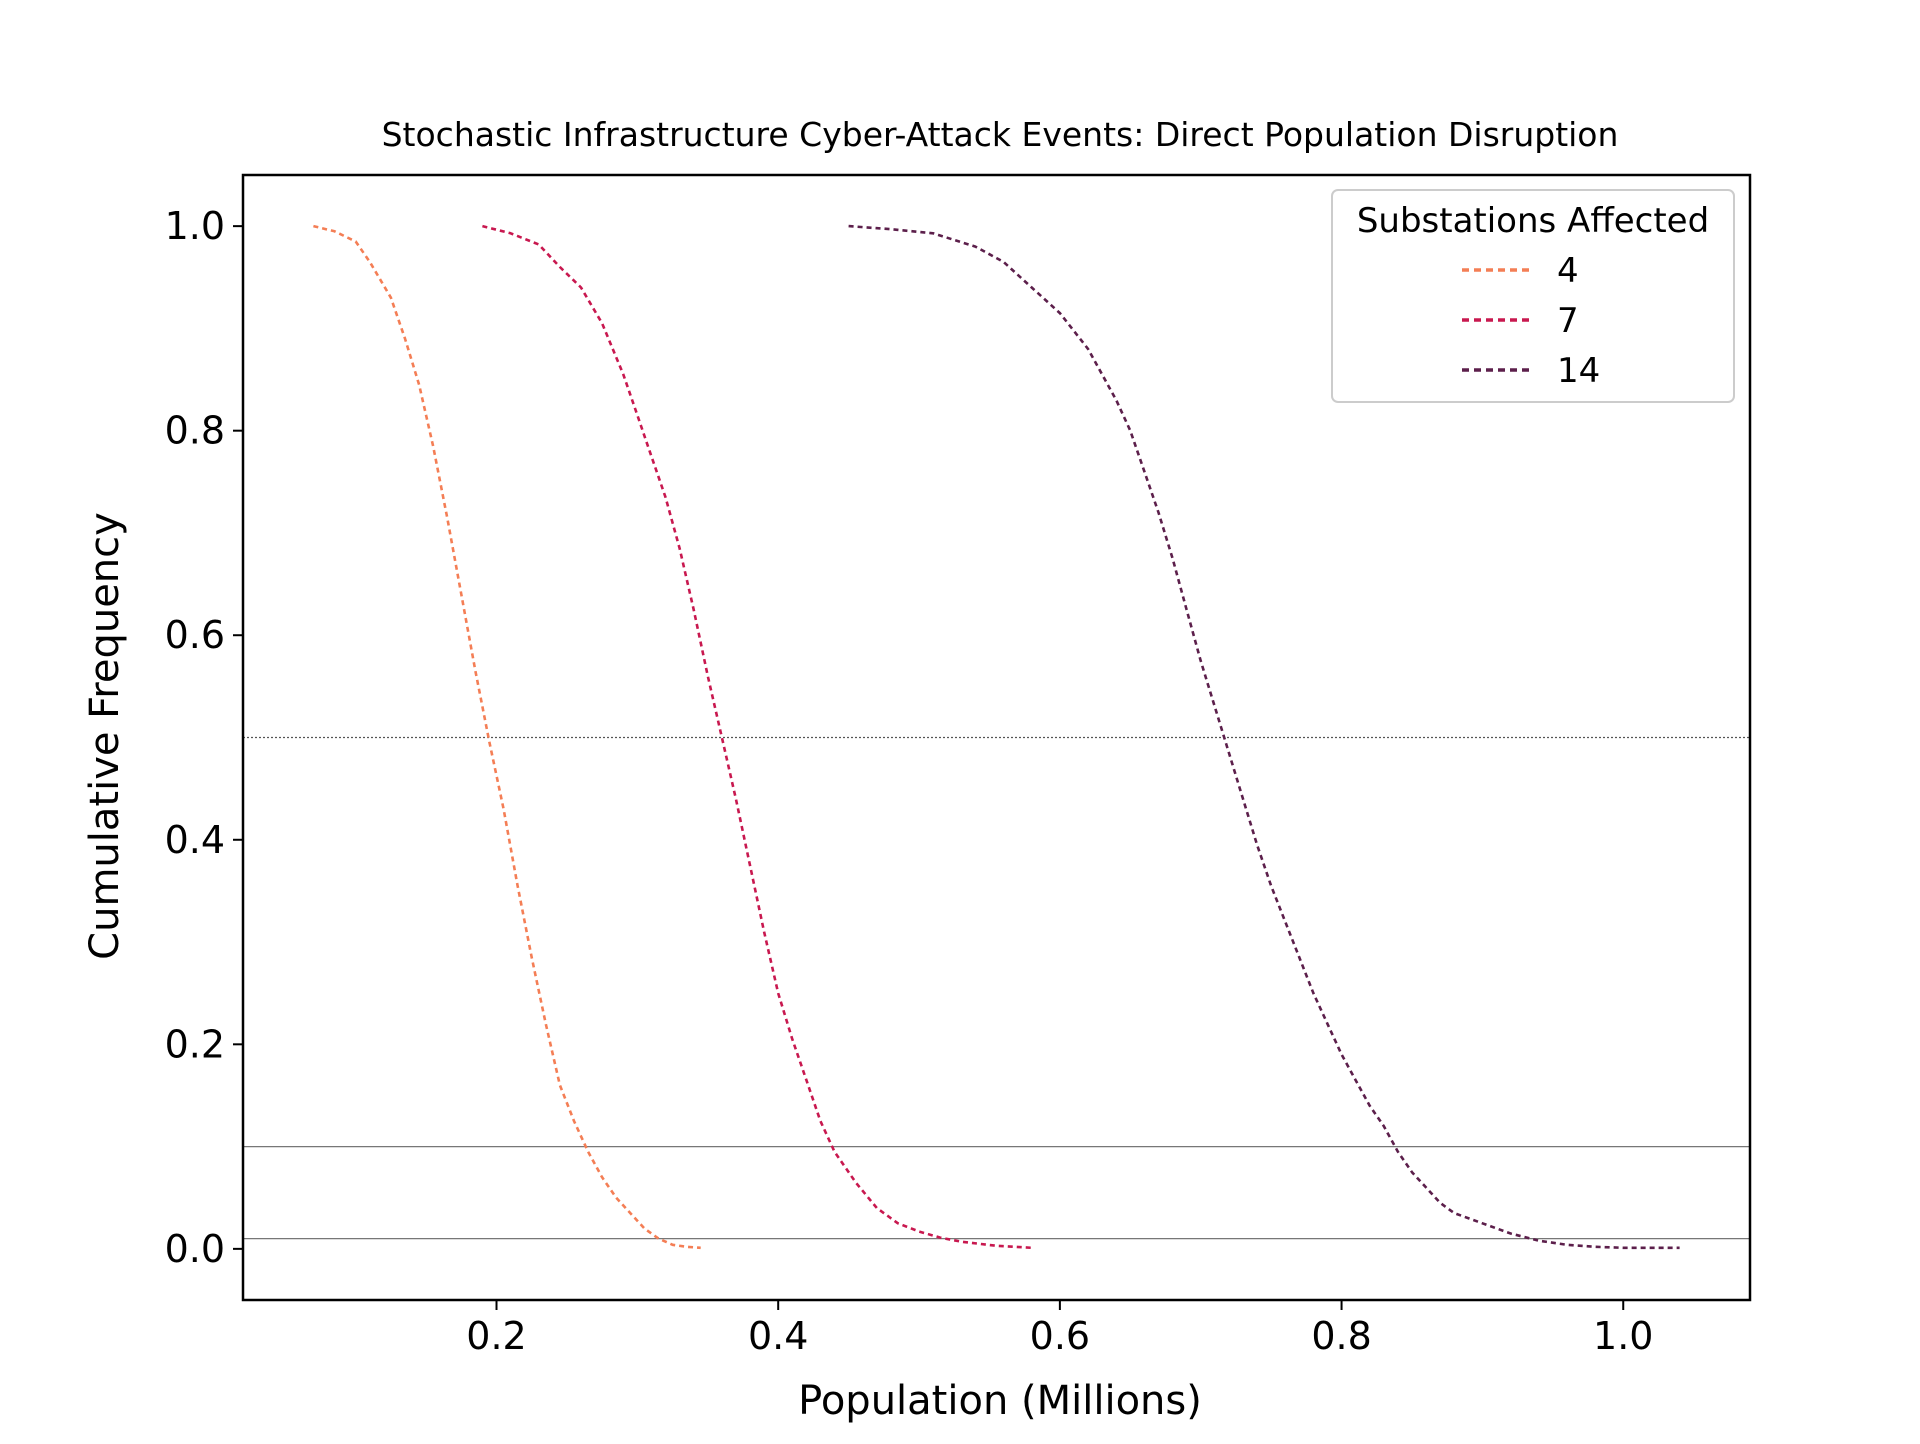  What do you see at coordinates (1000, 1401) in the screenshot?
I see `x-axis-label: Population (Millions)` at bounding box center [1000, 1401].